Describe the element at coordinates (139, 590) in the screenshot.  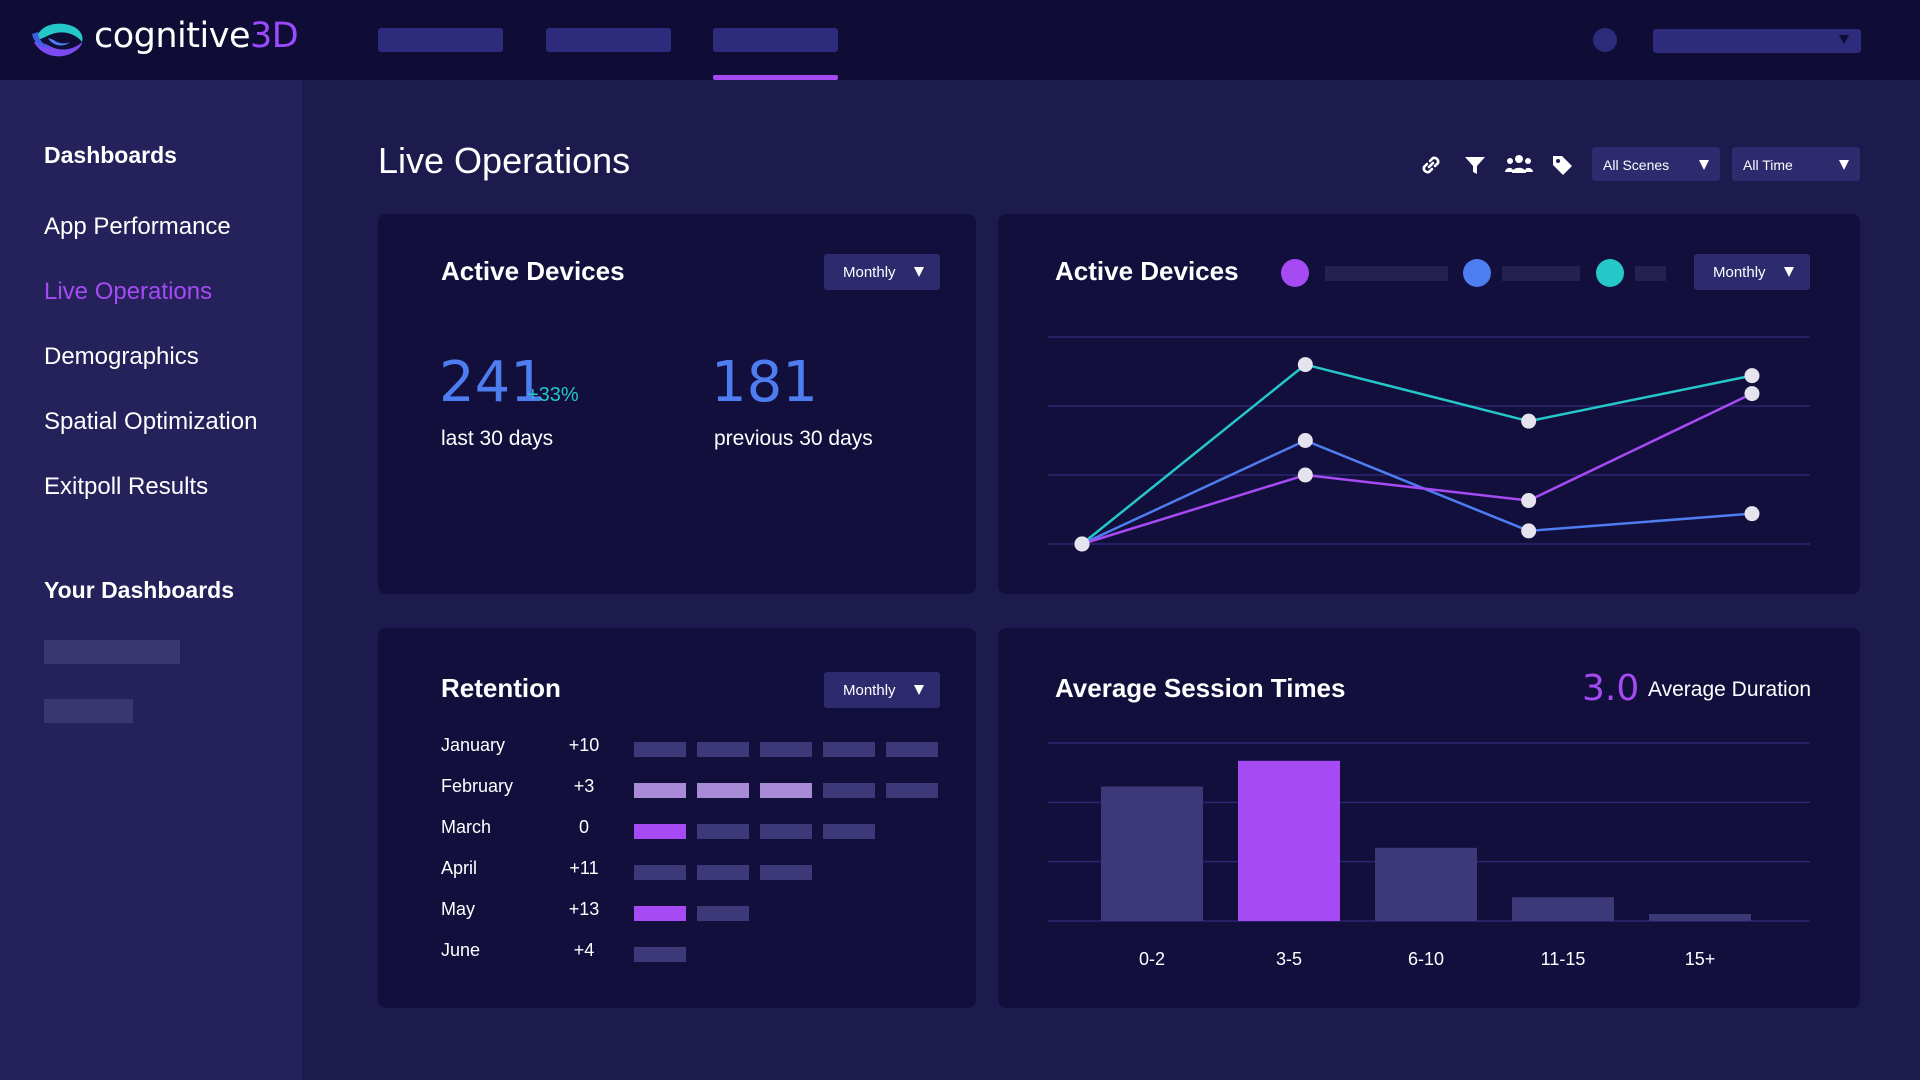
I see `sidebar-heading-your-dashboards: Your Dashboards` at that location.